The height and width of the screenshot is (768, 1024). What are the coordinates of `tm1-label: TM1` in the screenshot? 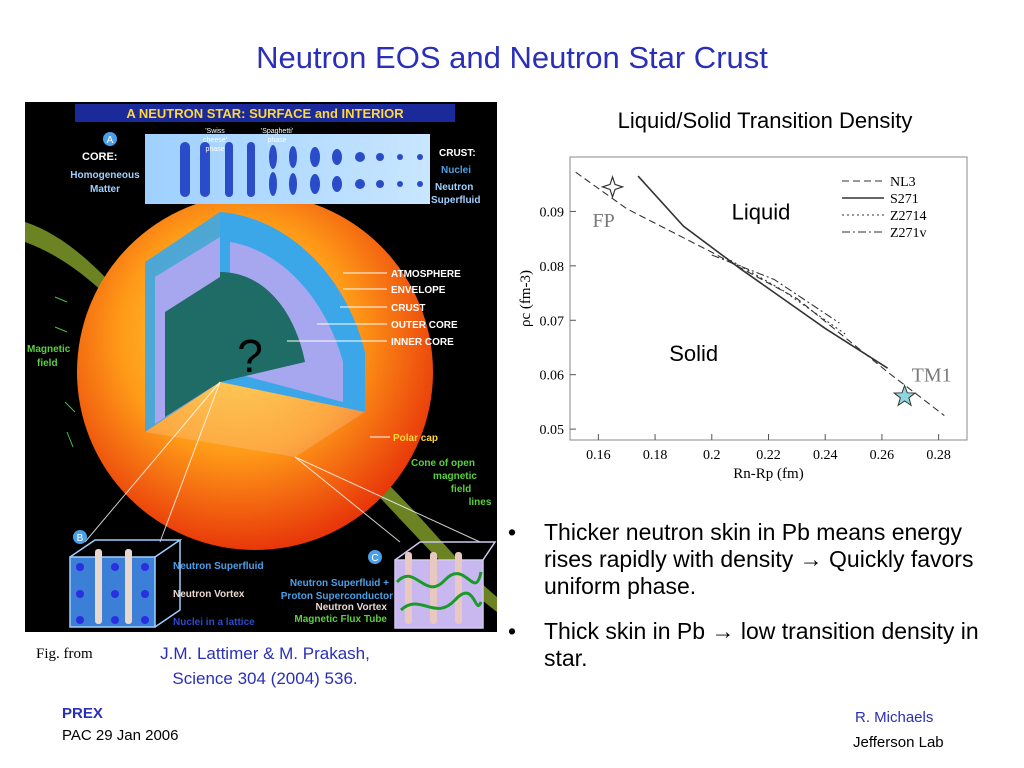 It's located at (932, 375).